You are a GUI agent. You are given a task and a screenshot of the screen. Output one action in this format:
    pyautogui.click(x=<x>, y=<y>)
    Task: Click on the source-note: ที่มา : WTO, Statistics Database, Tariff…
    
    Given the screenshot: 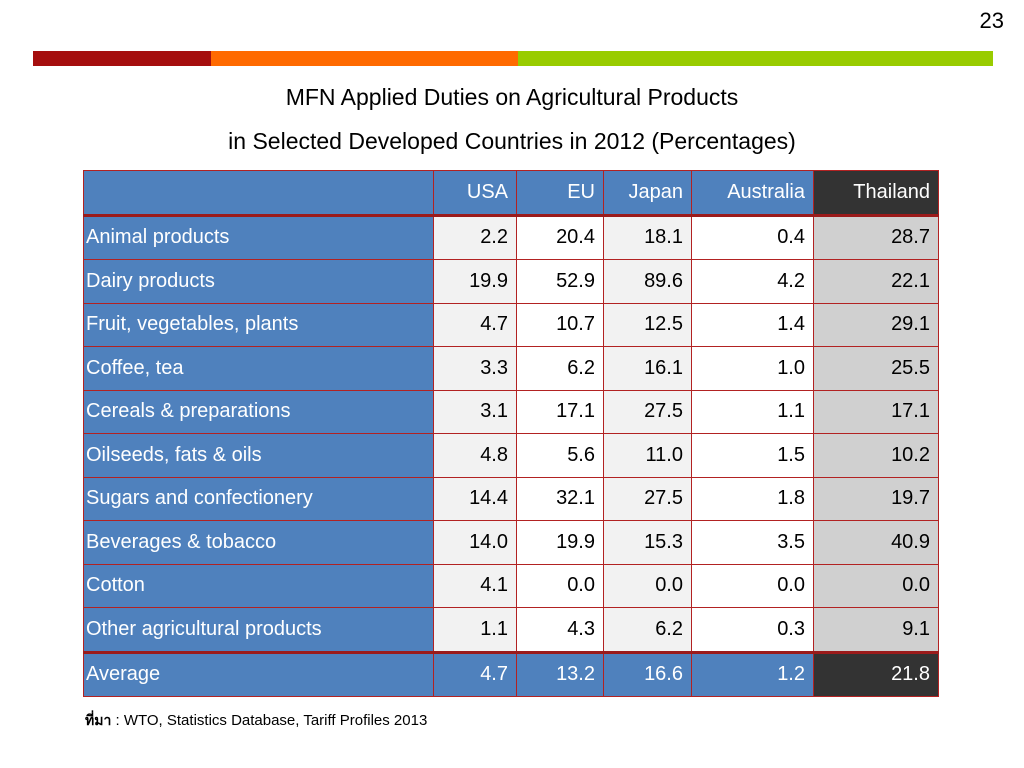 What is the action you would take?
    pyautogui.click(x=256, y=721)
    